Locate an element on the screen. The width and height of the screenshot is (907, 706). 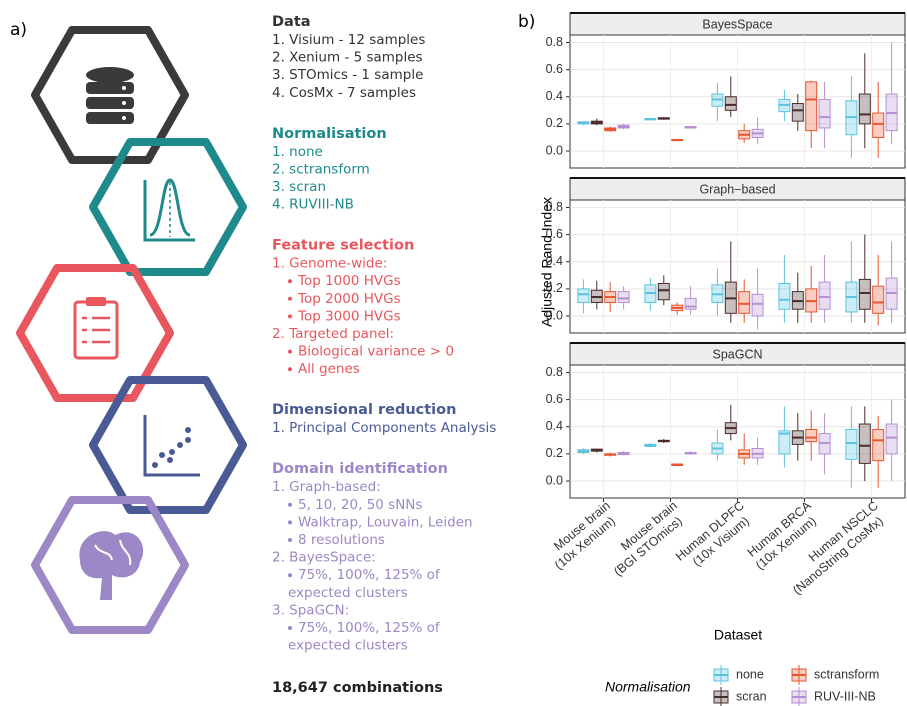
list-item: 2. Targeted panel: is located at coordinates (333, 334).